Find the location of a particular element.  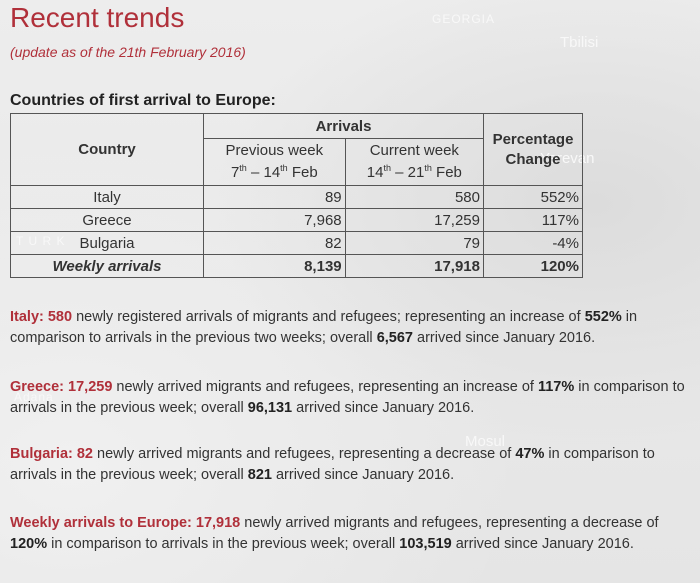

cell-current-week: 17,918 is located at coordinates (414, 266).